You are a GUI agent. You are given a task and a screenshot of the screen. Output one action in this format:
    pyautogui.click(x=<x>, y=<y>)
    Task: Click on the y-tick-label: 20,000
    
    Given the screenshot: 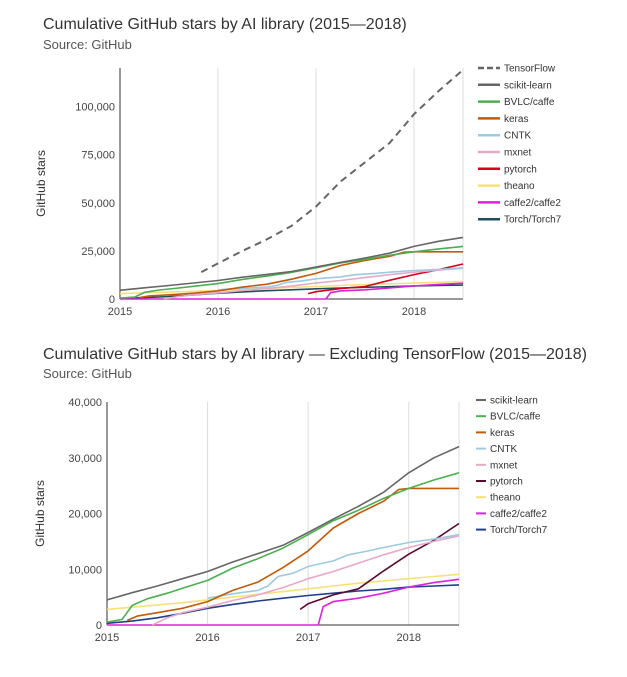 What is the action you would take?
    pyautogui.click(x=85, y=515)
    